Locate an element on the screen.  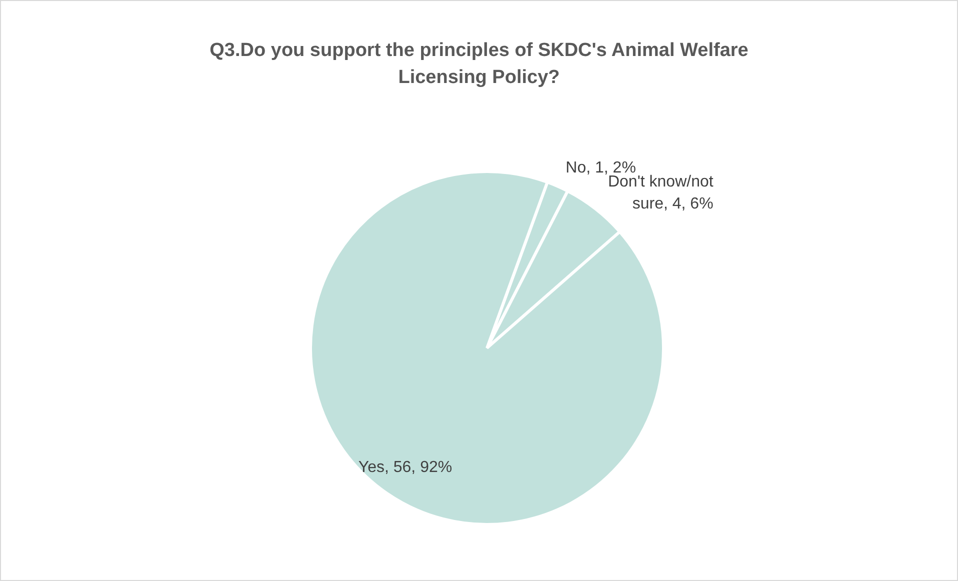
slice-label: Don't know/not sure, 4, 6% is located at coordinates (661, 193).